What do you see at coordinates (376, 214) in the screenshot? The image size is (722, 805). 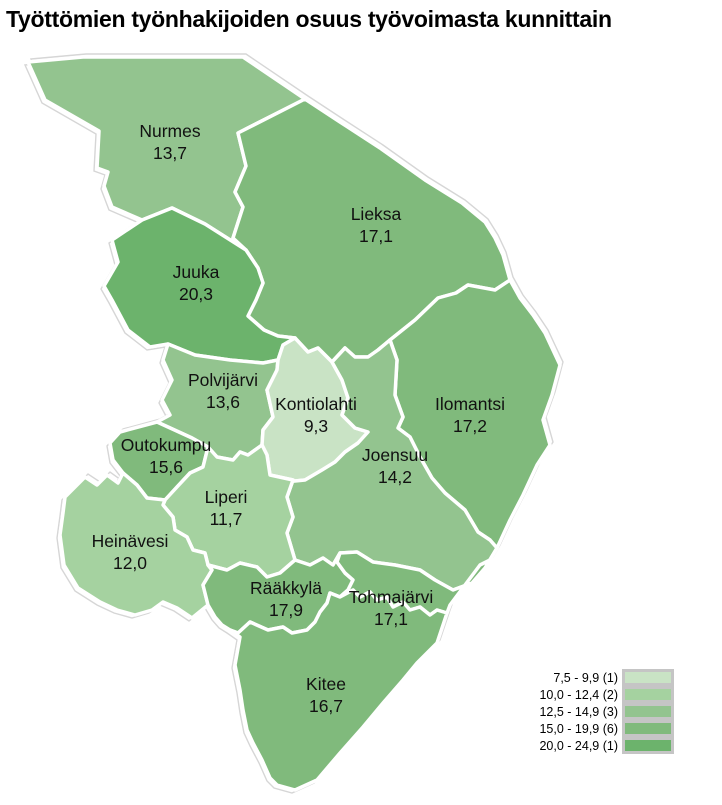 I see `region-label-name: Lieksa` at bounding box center [376, 214].